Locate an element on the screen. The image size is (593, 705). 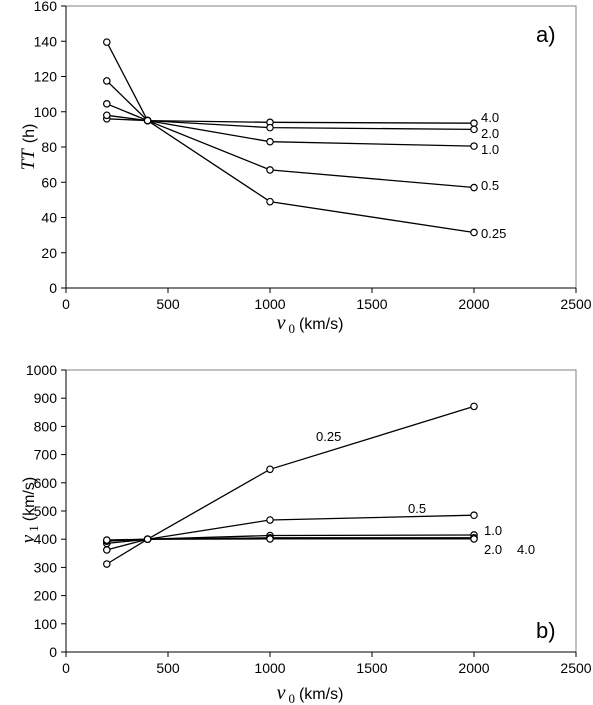
y-tick-label: 600 is located at coordinates (46, 483).